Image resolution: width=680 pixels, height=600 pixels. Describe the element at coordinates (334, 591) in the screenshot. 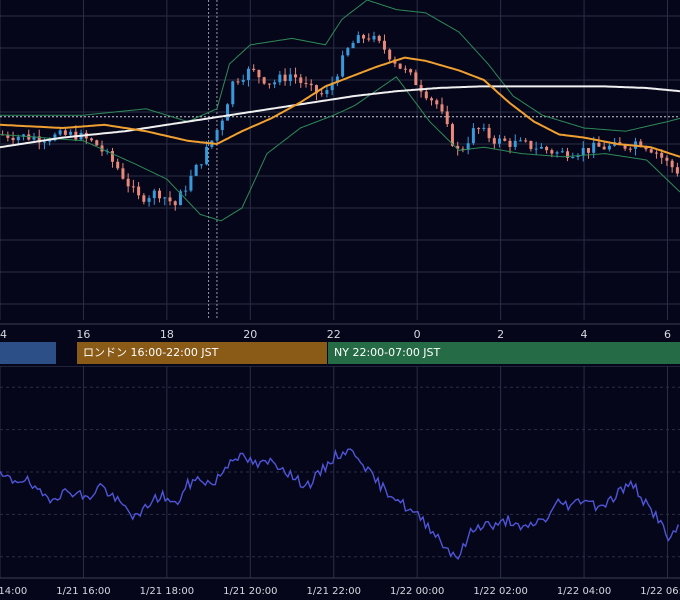

I see `osc-x-tick-label: 1/21 22:00` at that location.